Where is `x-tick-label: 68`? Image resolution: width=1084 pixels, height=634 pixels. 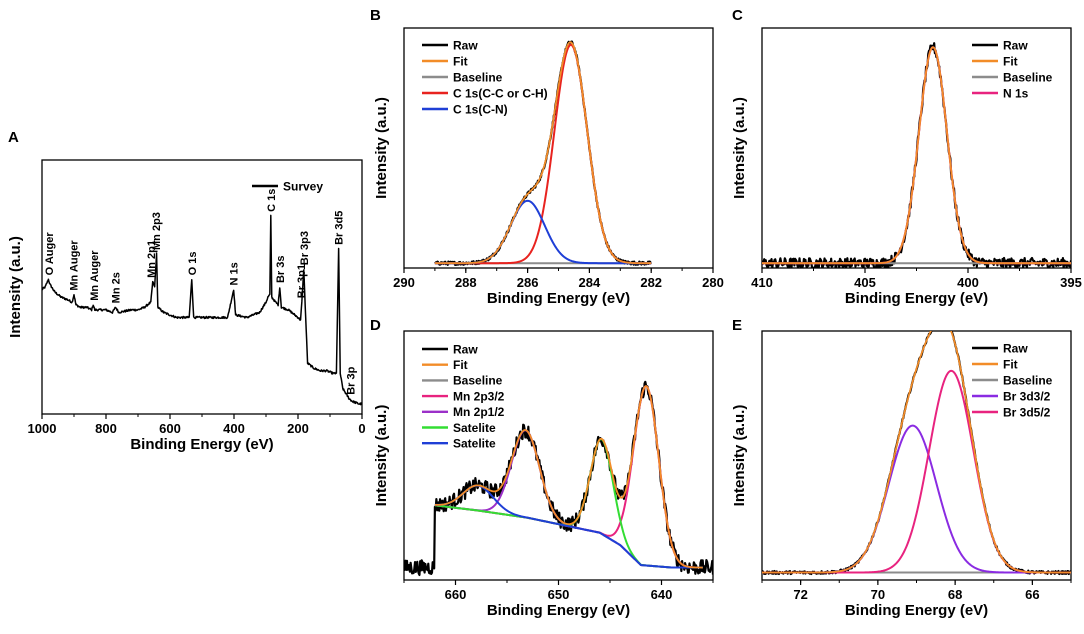 x-tick-label: 68 is located at coordinates (955, 594).